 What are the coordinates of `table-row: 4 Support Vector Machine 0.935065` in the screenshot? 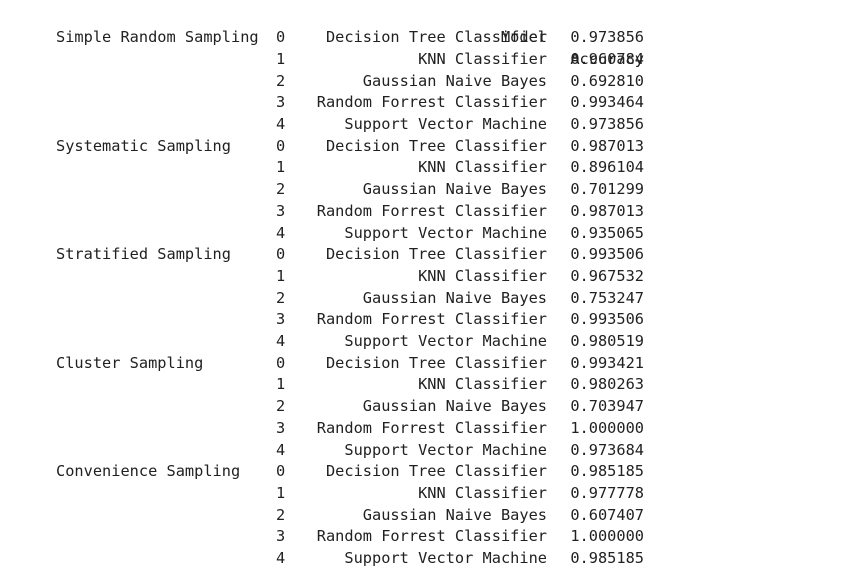 It's located at (433, 234).